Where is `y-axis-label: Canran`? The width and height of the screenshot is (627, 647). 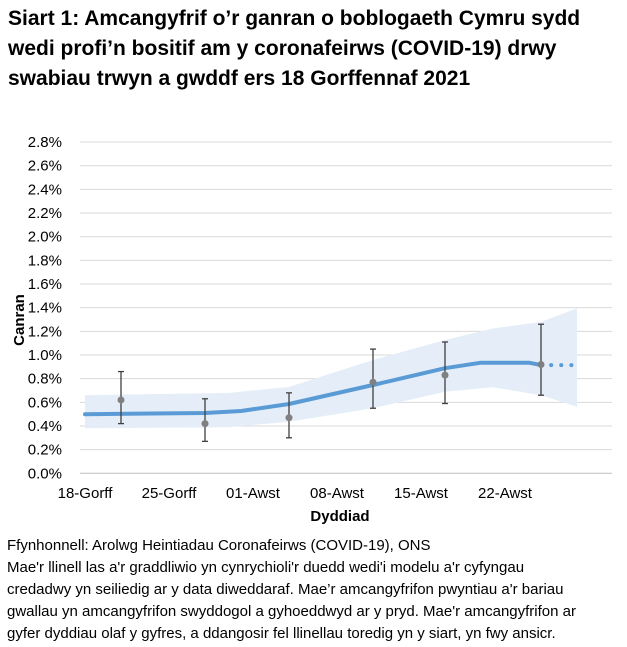 y-axis-label: Canran is located at coordinates (19, 320).